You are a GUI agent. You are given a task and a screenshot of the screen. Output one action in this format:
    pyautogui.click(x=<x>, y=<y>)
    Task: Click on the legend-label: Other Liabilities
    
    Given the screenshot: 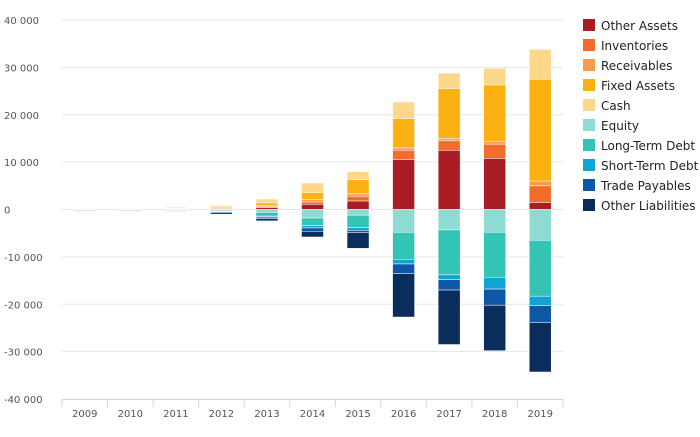 What is the action you would take?
    pyautogui.click(x=648, y=206)
    